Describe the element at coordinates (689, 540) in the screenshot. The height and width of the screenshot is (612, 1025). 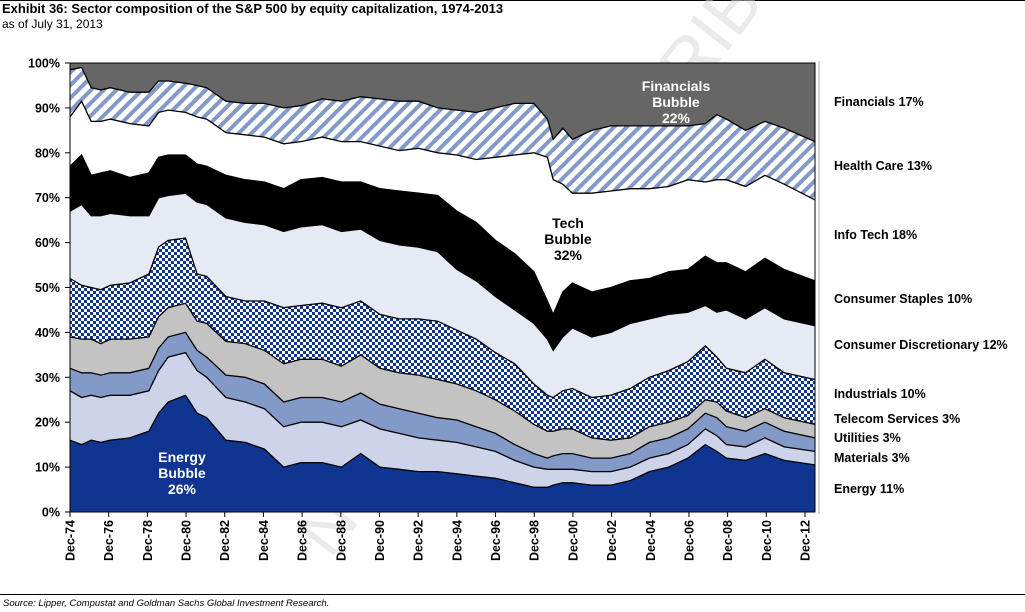
I see `x-tick-label: Dec-06` at that location.